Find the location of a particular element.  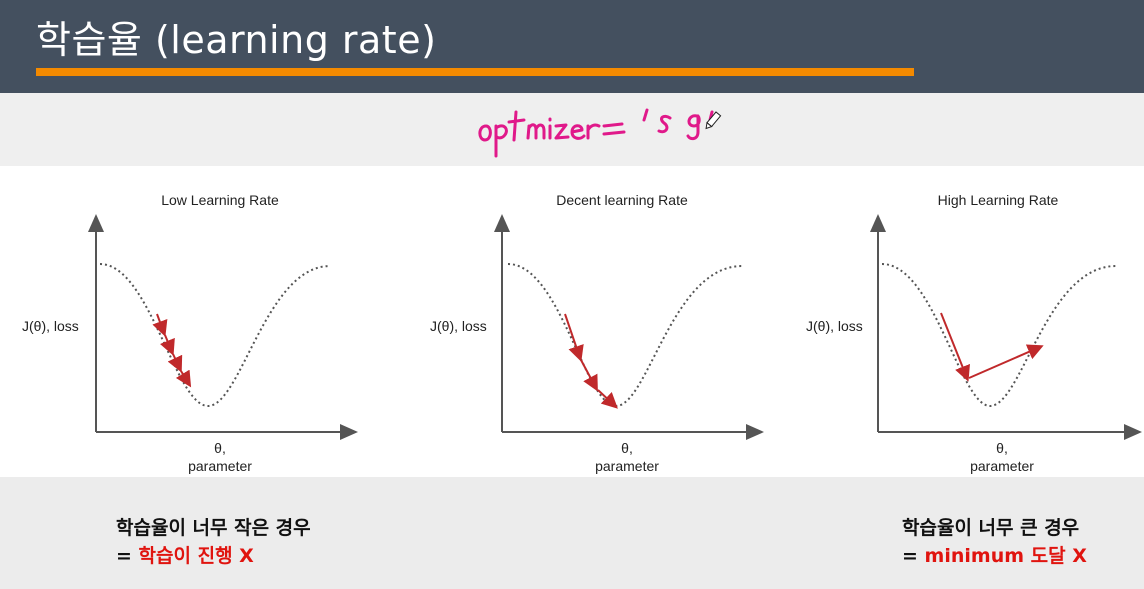

caption-high-rate: 학습율이 너무 큰 경우 = minimum 도달 X is located at coordinates (994, 542).